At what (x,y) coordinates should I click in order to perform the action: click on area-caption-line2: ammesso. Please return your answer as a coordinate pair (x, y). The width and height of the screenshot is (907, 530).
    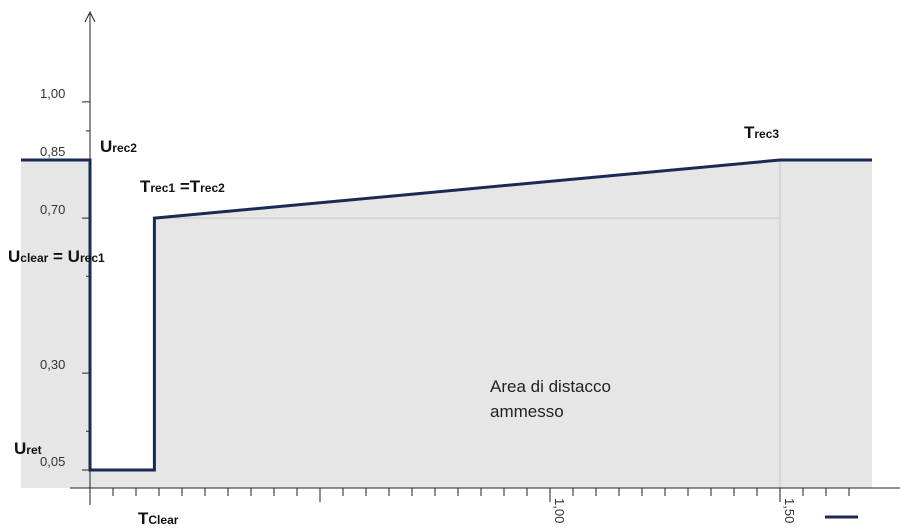
    Looking at the image, I should click on (527, 411).